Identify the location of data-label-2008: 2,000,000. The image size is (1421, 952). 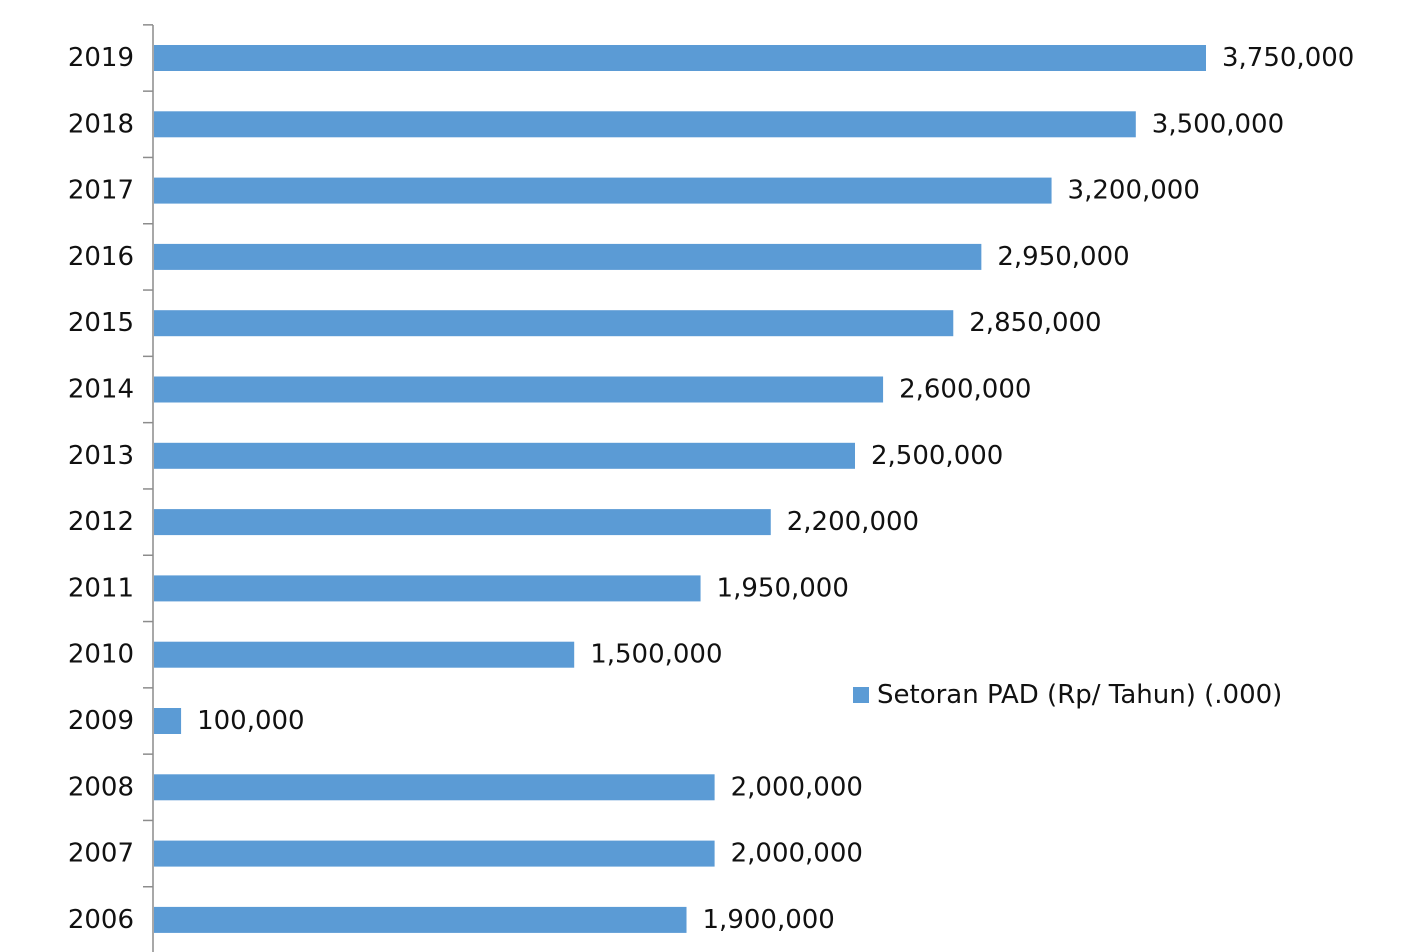
(797, 787).